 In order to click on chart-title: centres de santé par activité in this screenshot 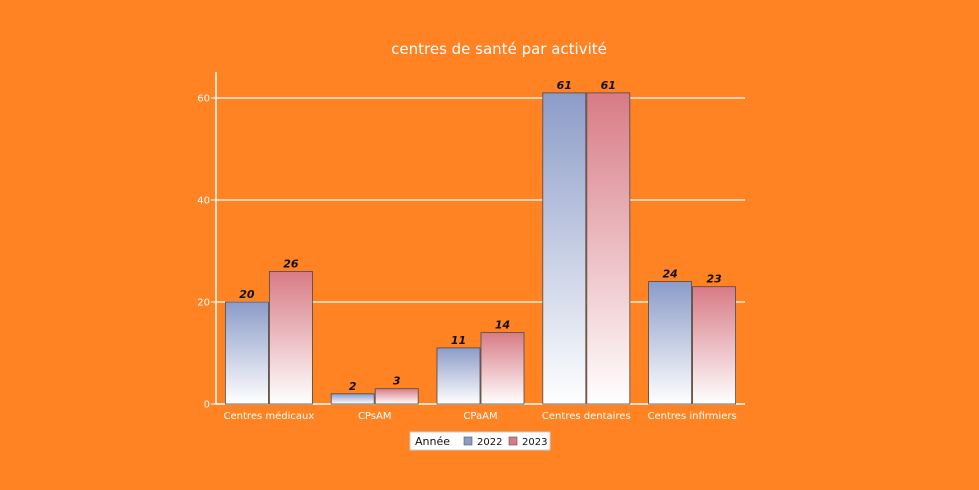, I will do `click(499, 49)`.